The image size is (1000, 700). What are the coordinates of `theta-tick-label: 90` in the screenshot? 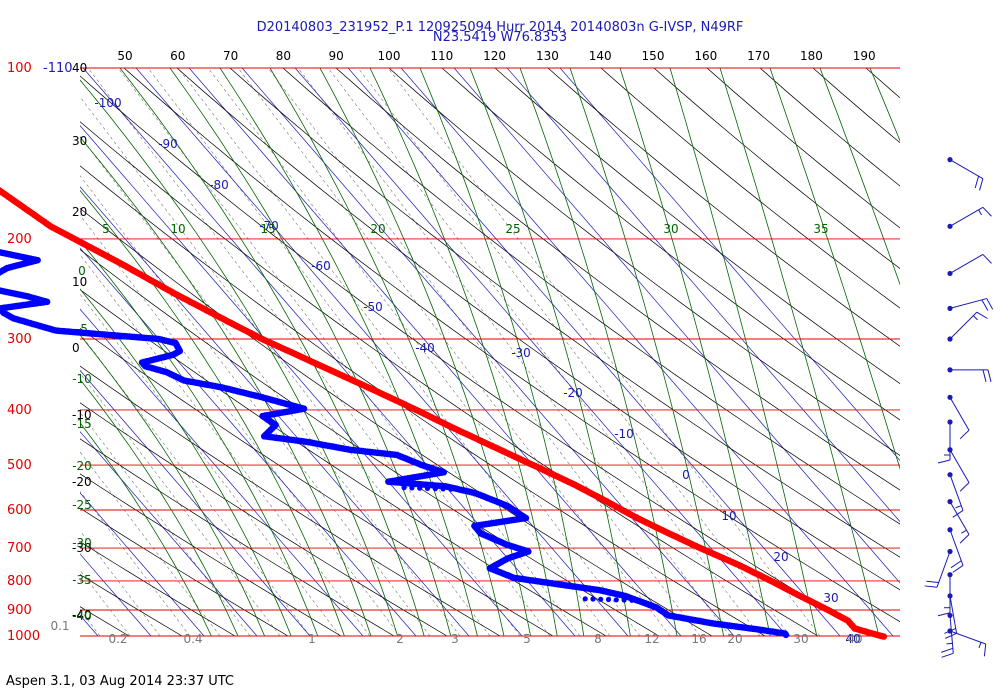 It's located at (336, 56).